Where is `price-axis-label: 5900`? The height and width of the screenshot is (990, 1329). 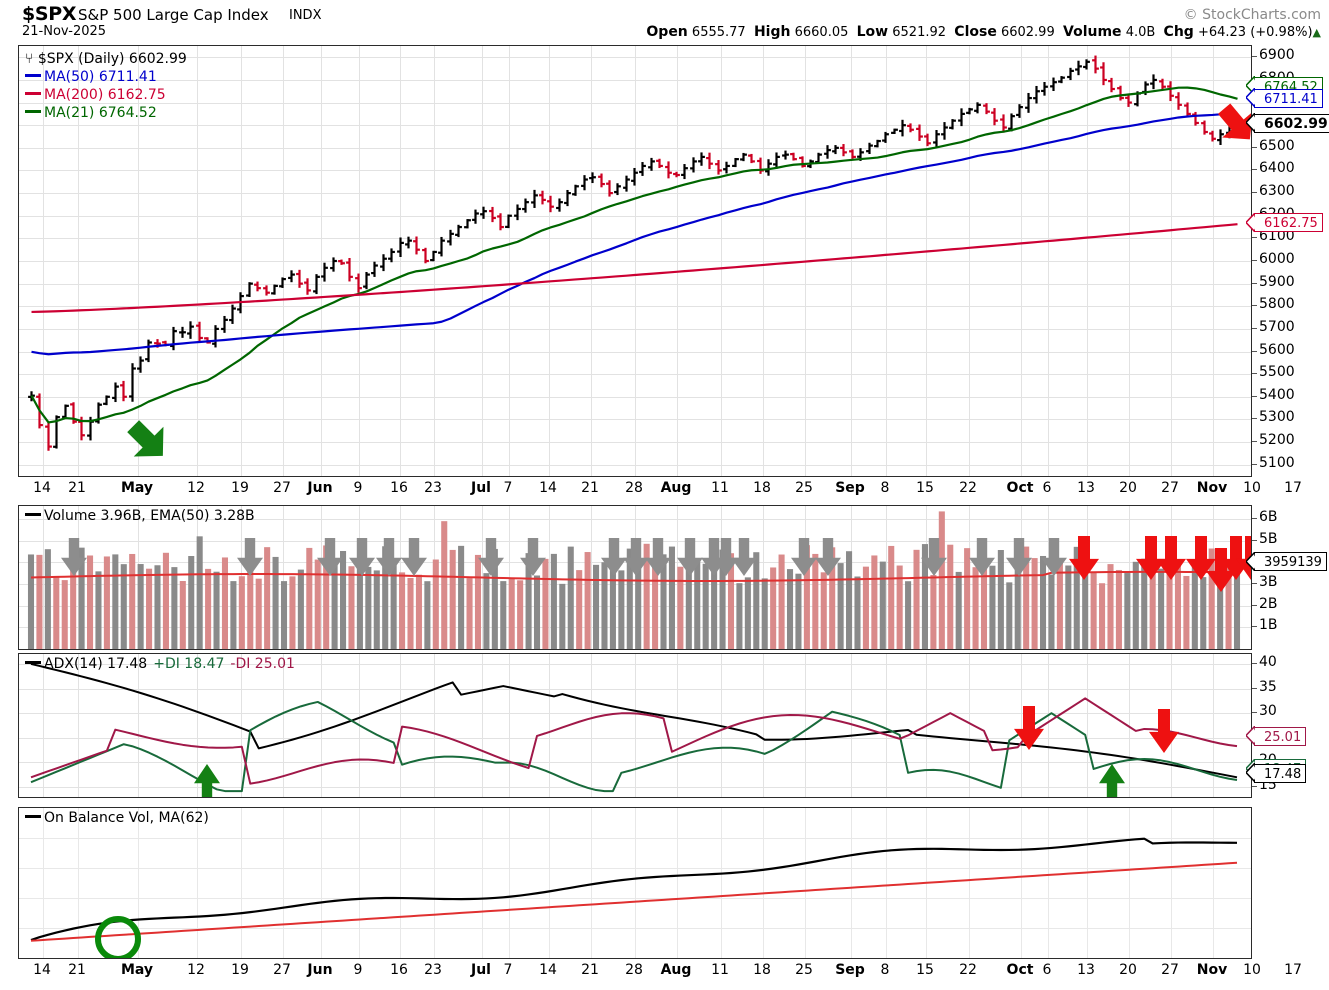
price-axis-label: 5900 is located at coordinates (1277, 281).